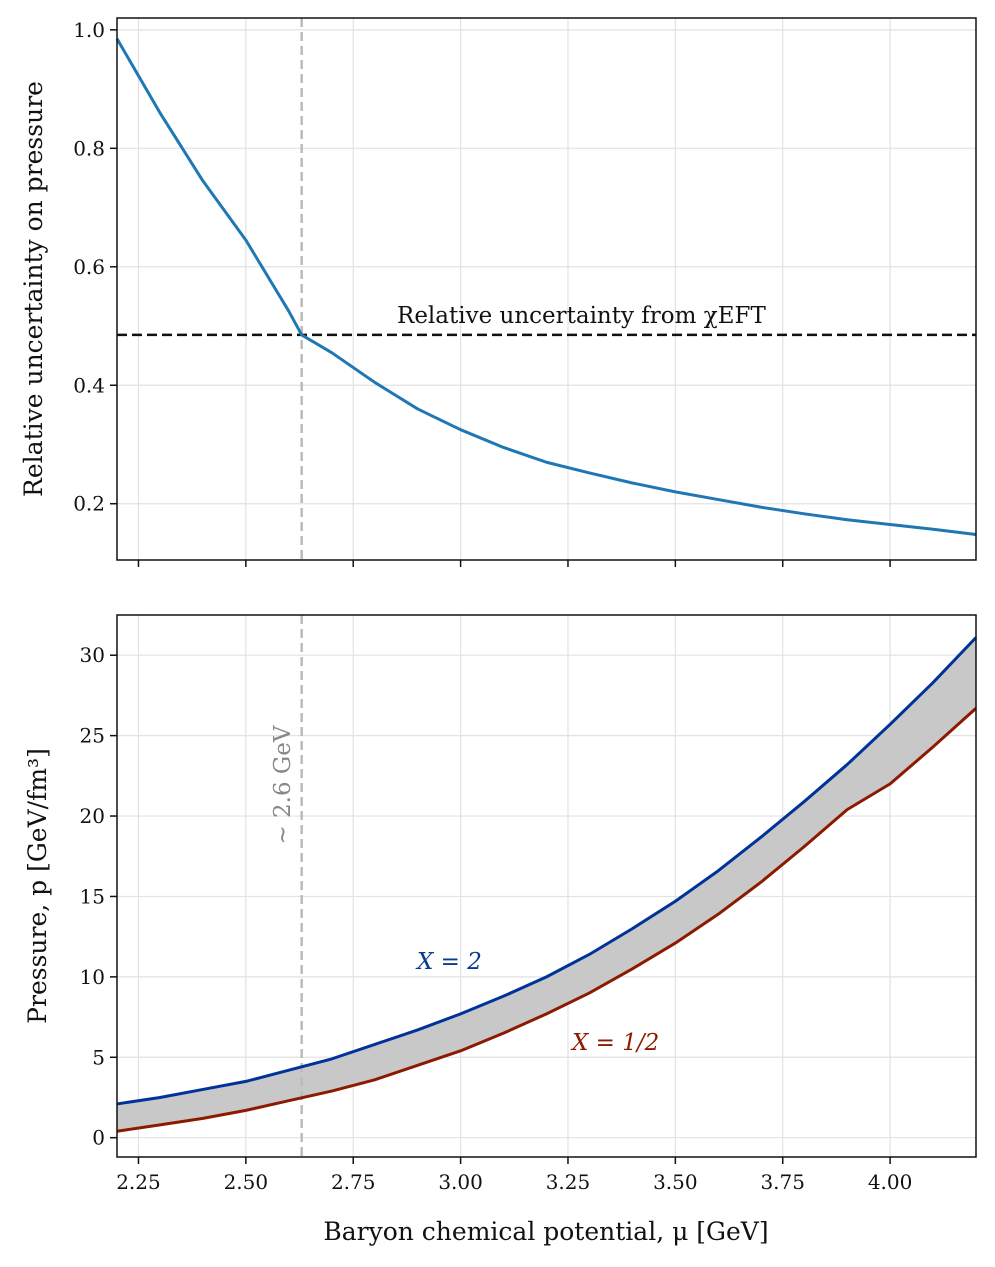 The width and height of the screenshot is (995, 1267). Describe the element at coordinates (92, 816) in the screenshot. I see `y-tick-label: 20` at that location.